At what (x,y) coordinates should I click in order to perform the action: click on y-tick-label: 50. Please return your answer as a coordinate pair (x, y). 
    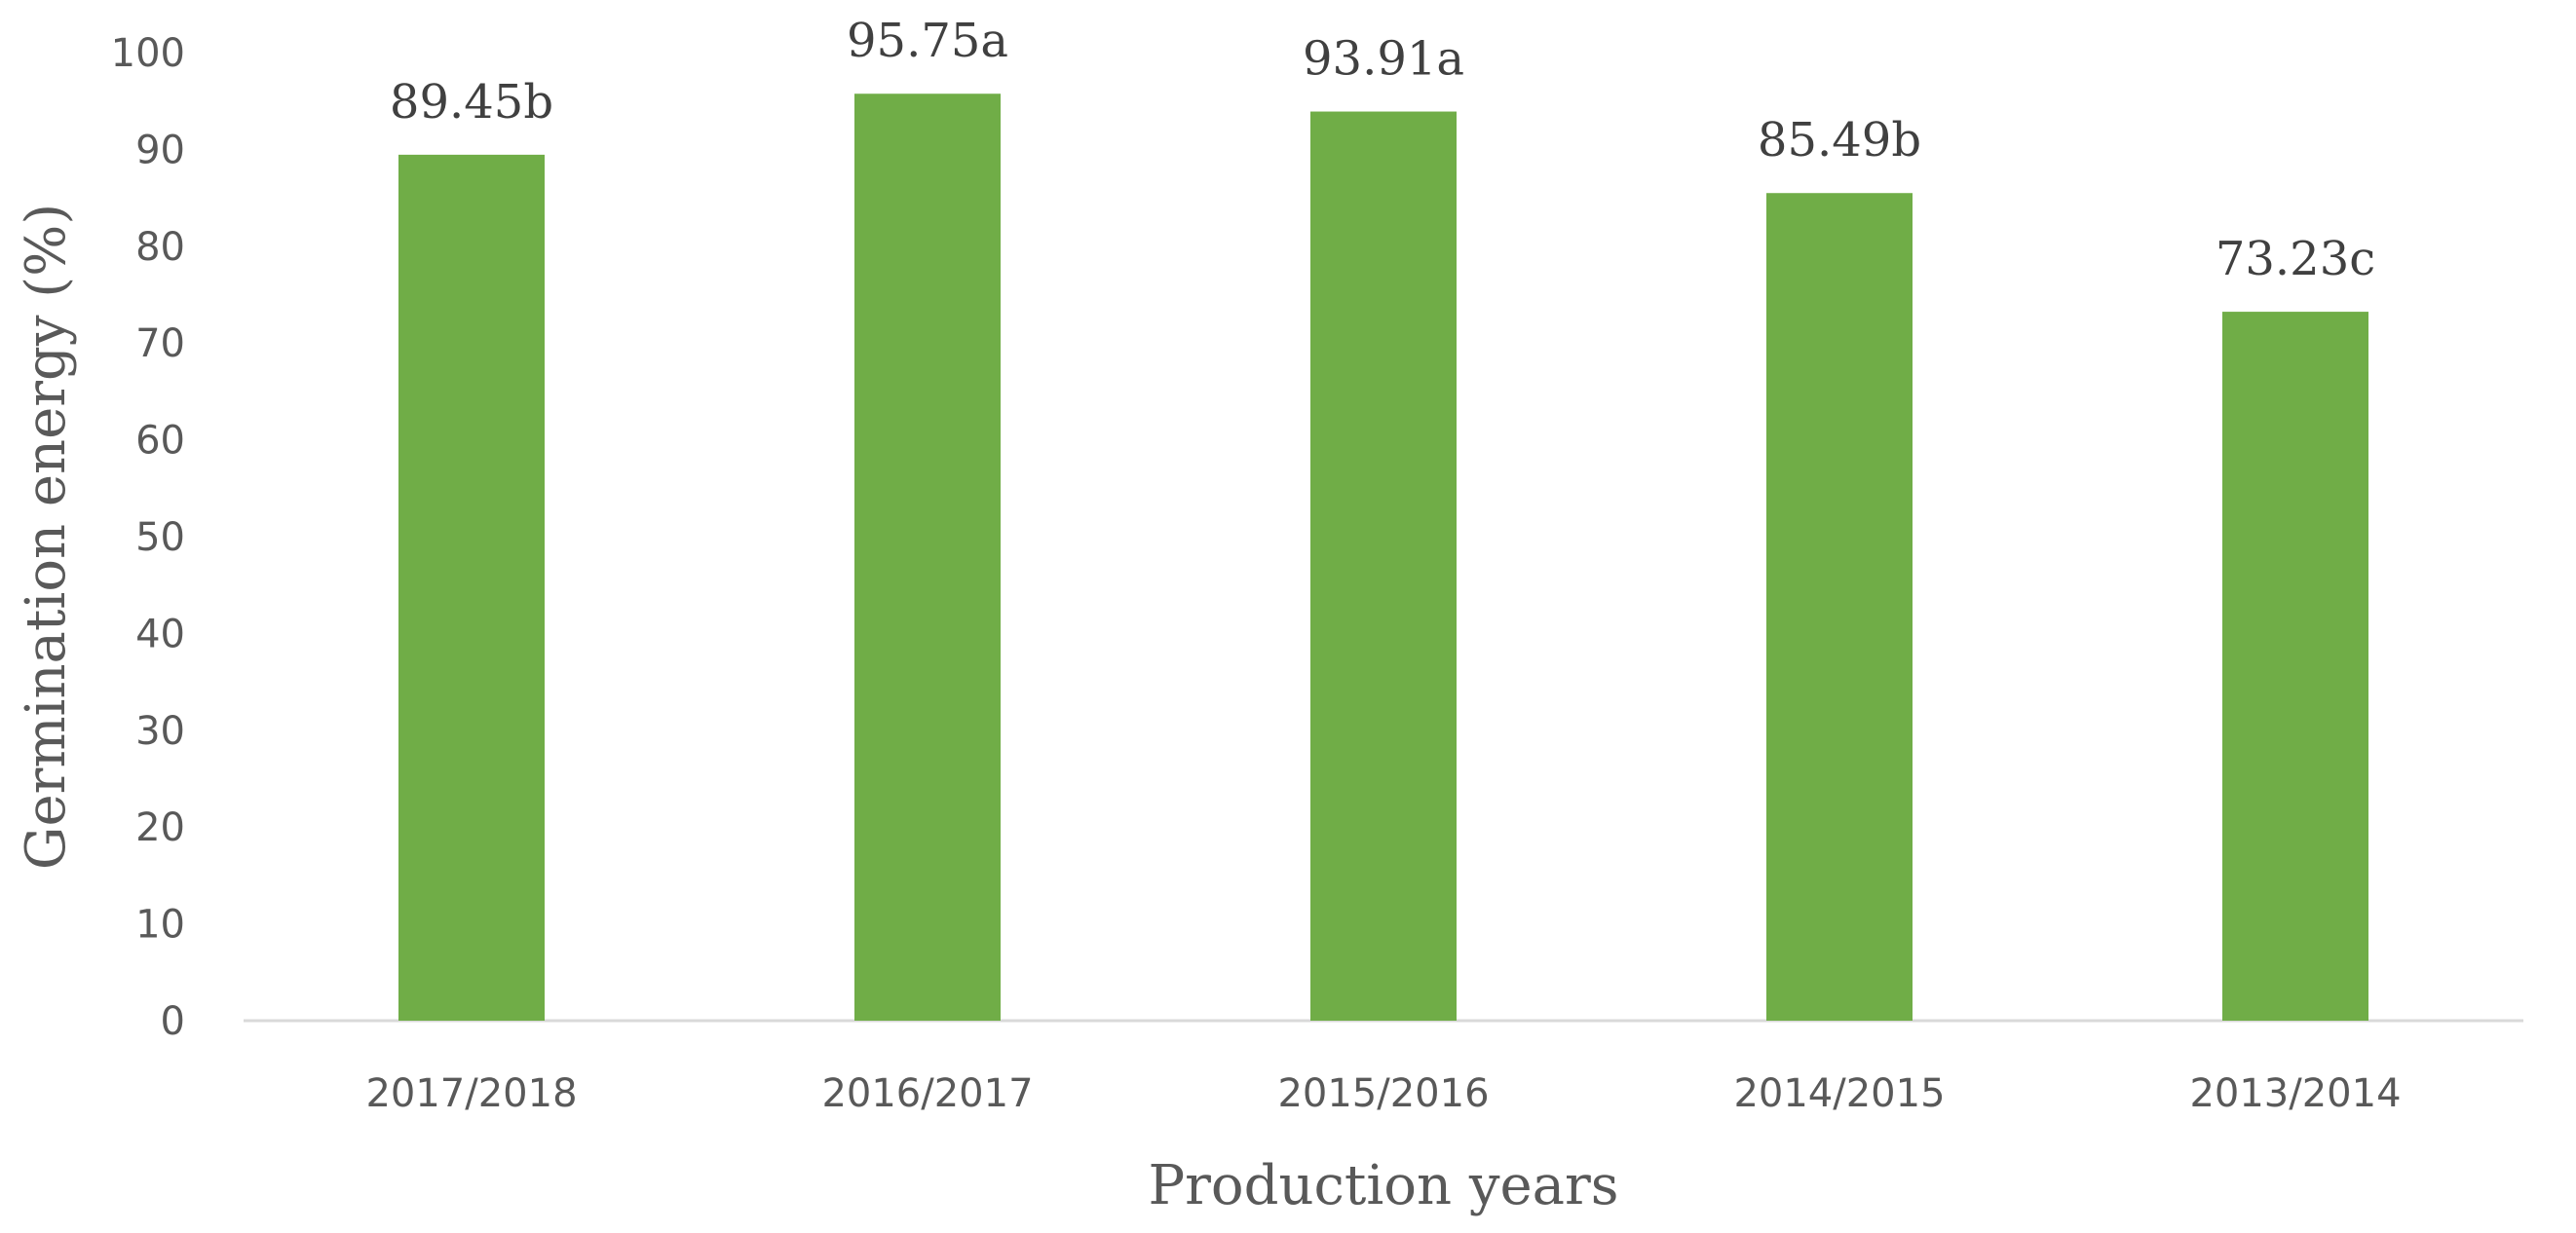
    Looking at the image, I should click on (160, 538).